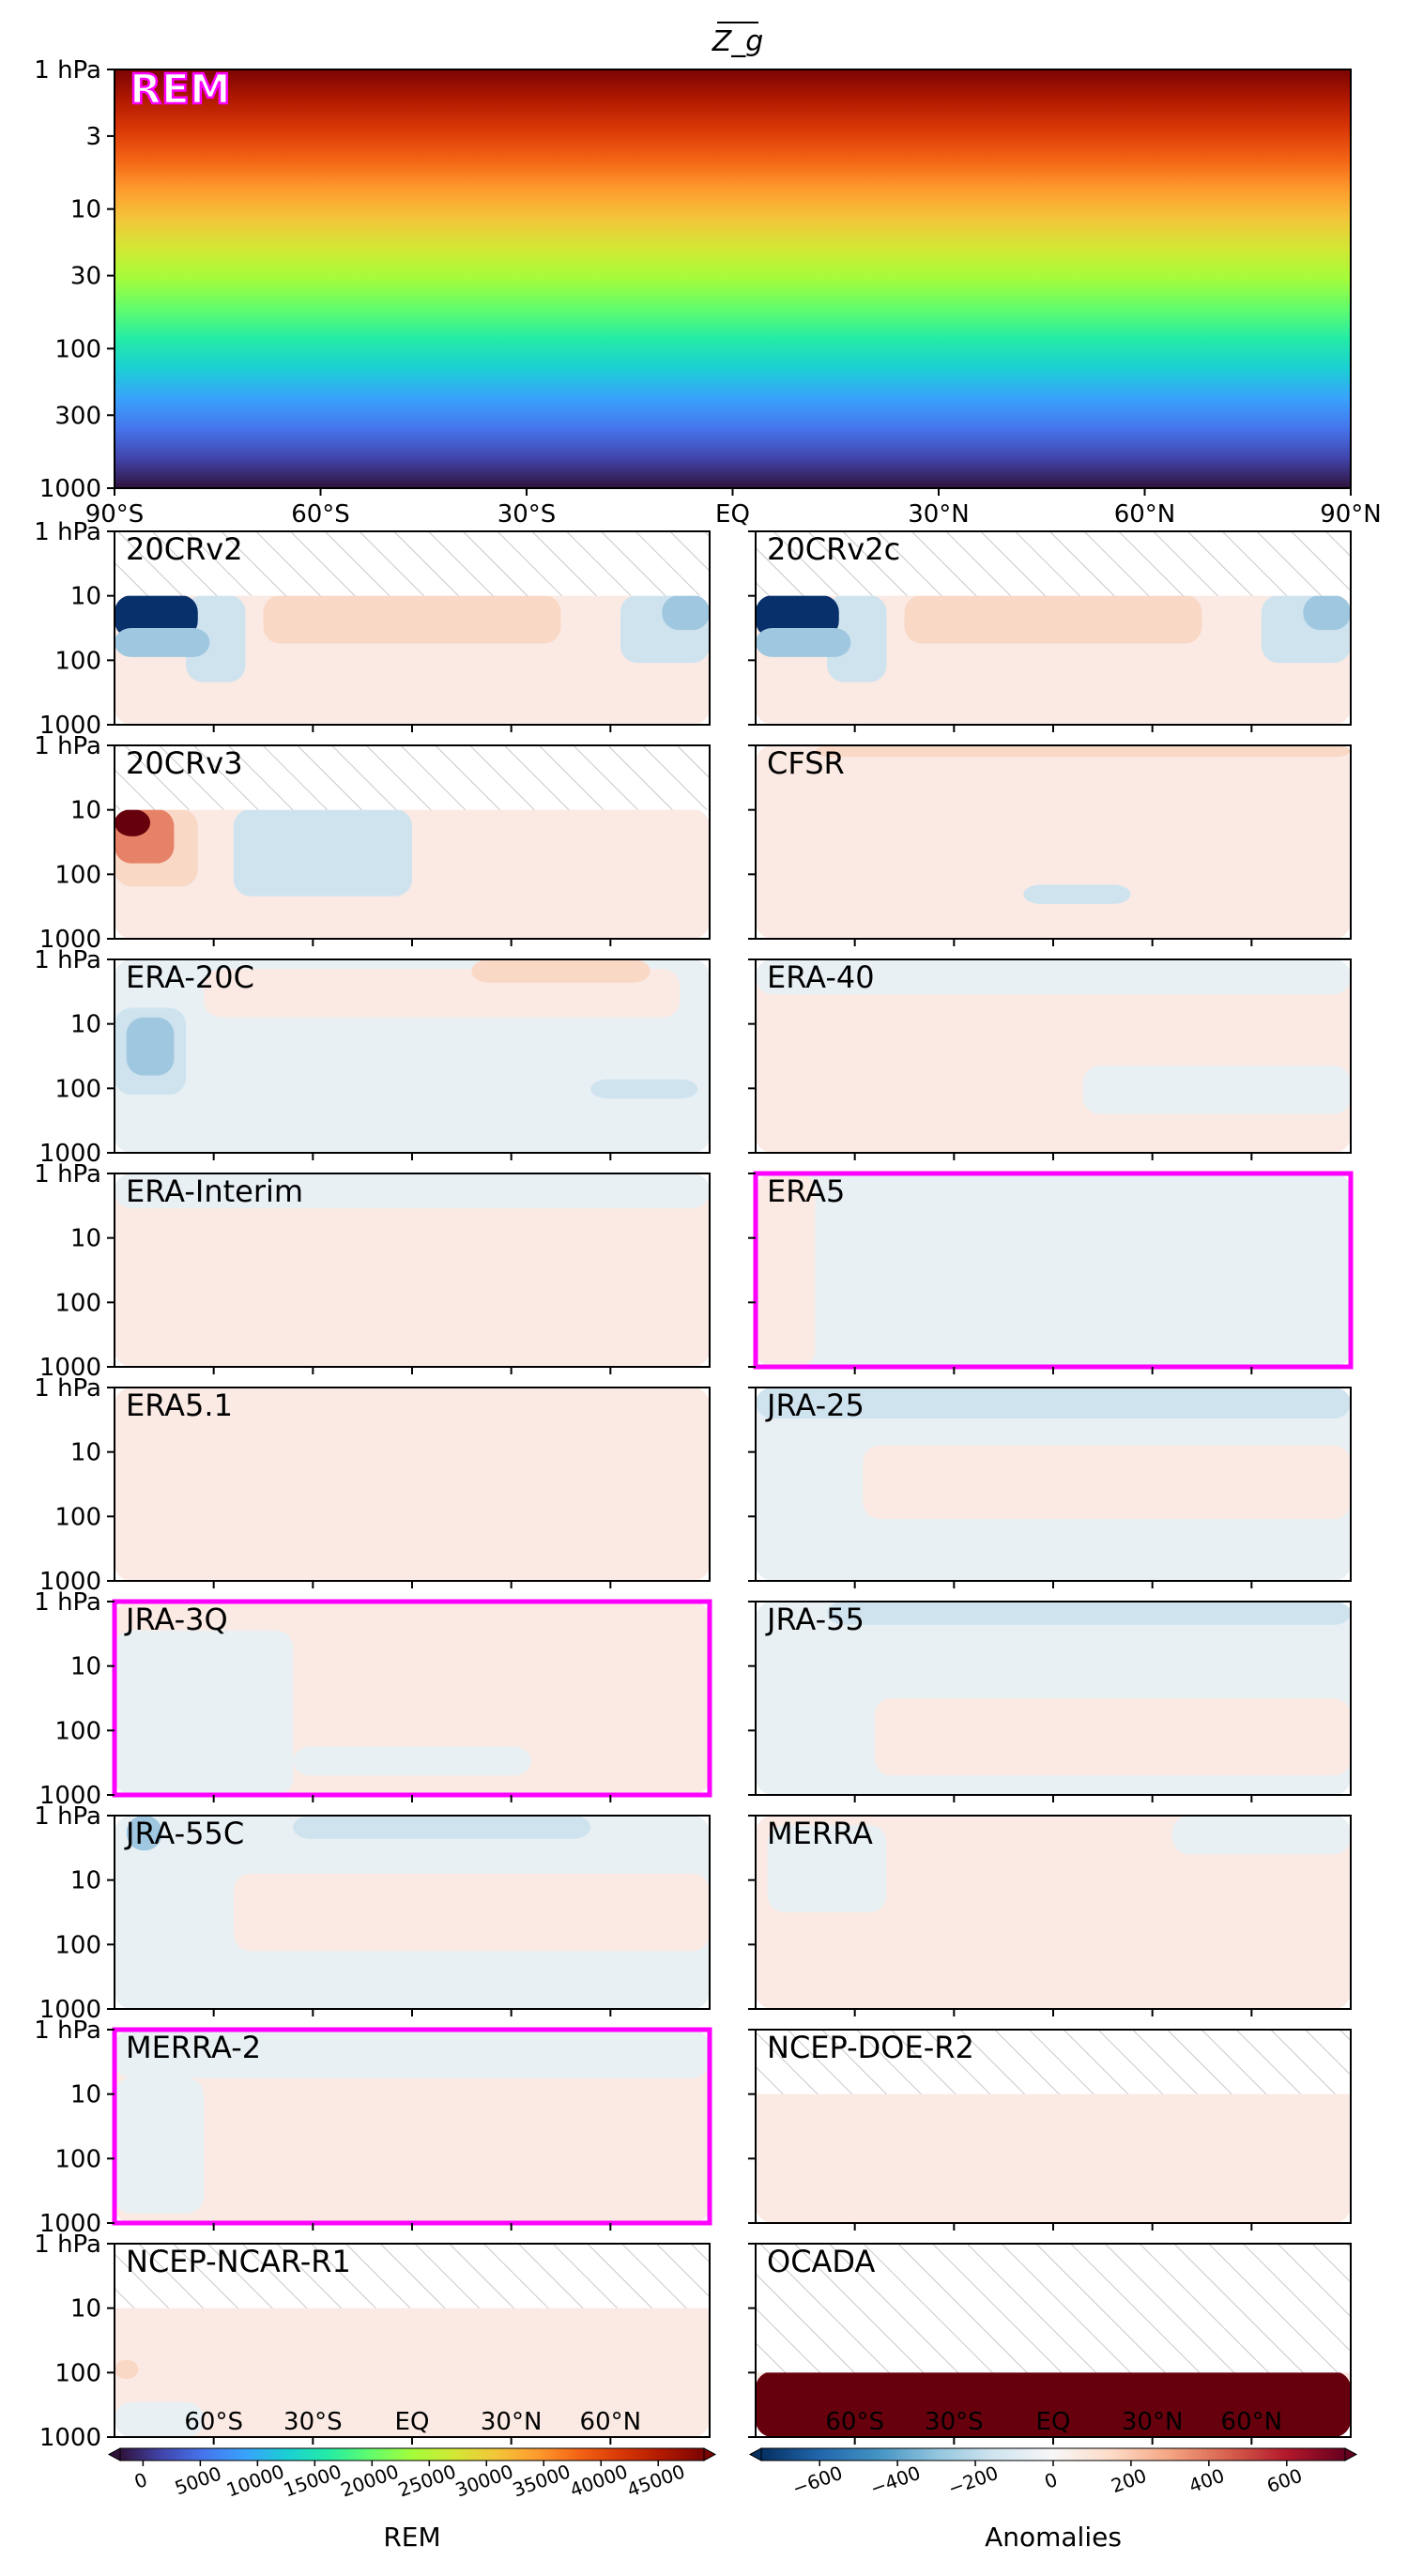 This screenshot has width=1408, height=2576. Describe the element at coordinates (180, 90) in the screenshot. I see `rem-panel-label: REM` at that location.